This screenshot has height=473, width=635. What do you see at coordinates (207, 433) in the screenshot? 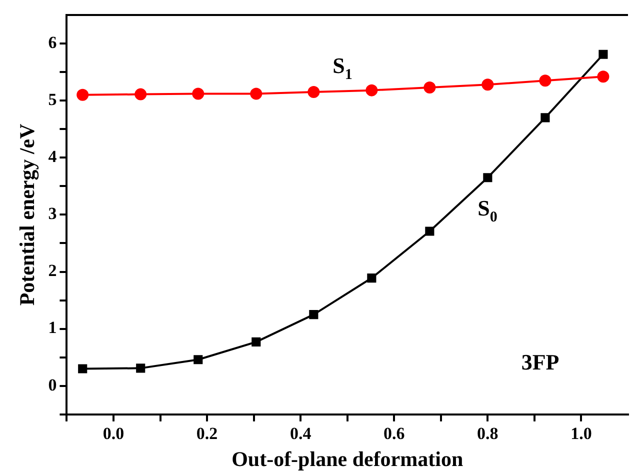
I see `x-tick-label: 0.2` at bounding box center [207, 433].